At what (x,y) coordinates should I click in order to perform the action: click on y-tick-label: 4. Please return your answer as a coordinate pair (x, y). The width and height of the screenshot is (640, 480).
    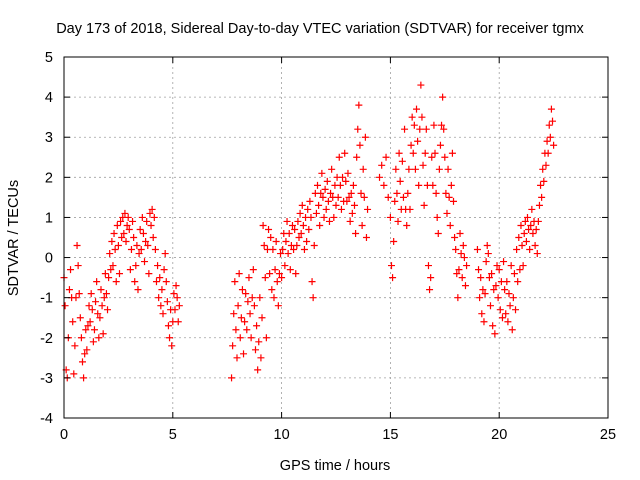
    Looking at the image, I should click on (49, 98).